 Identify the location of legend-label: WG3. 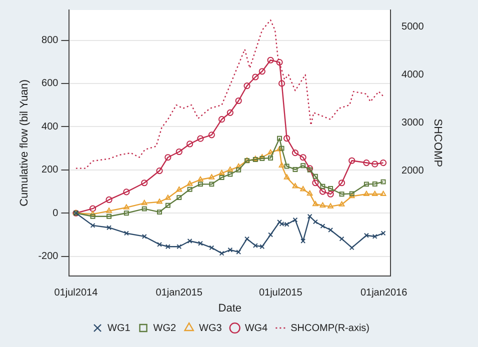
(210, 328).